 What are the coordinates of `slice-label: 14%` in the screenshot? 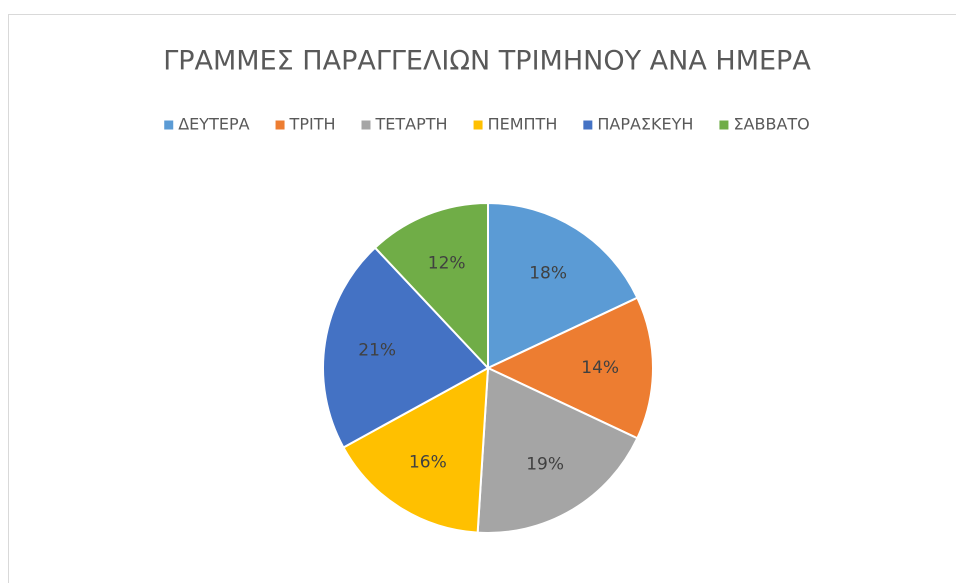 It's located at (600, 368).